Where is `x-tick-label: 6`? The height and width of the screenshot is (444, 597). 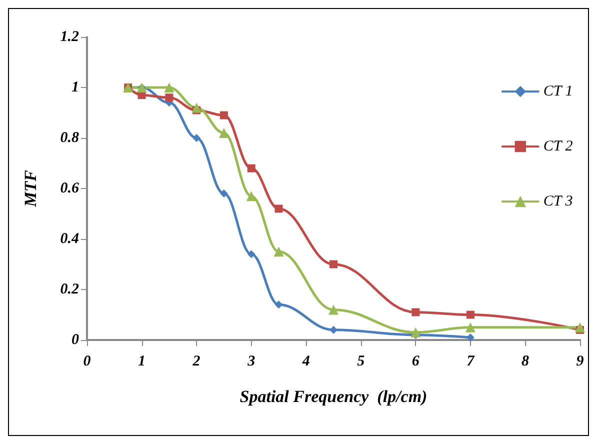 x-tick-label: 6 is located at coordinates (416, 362).